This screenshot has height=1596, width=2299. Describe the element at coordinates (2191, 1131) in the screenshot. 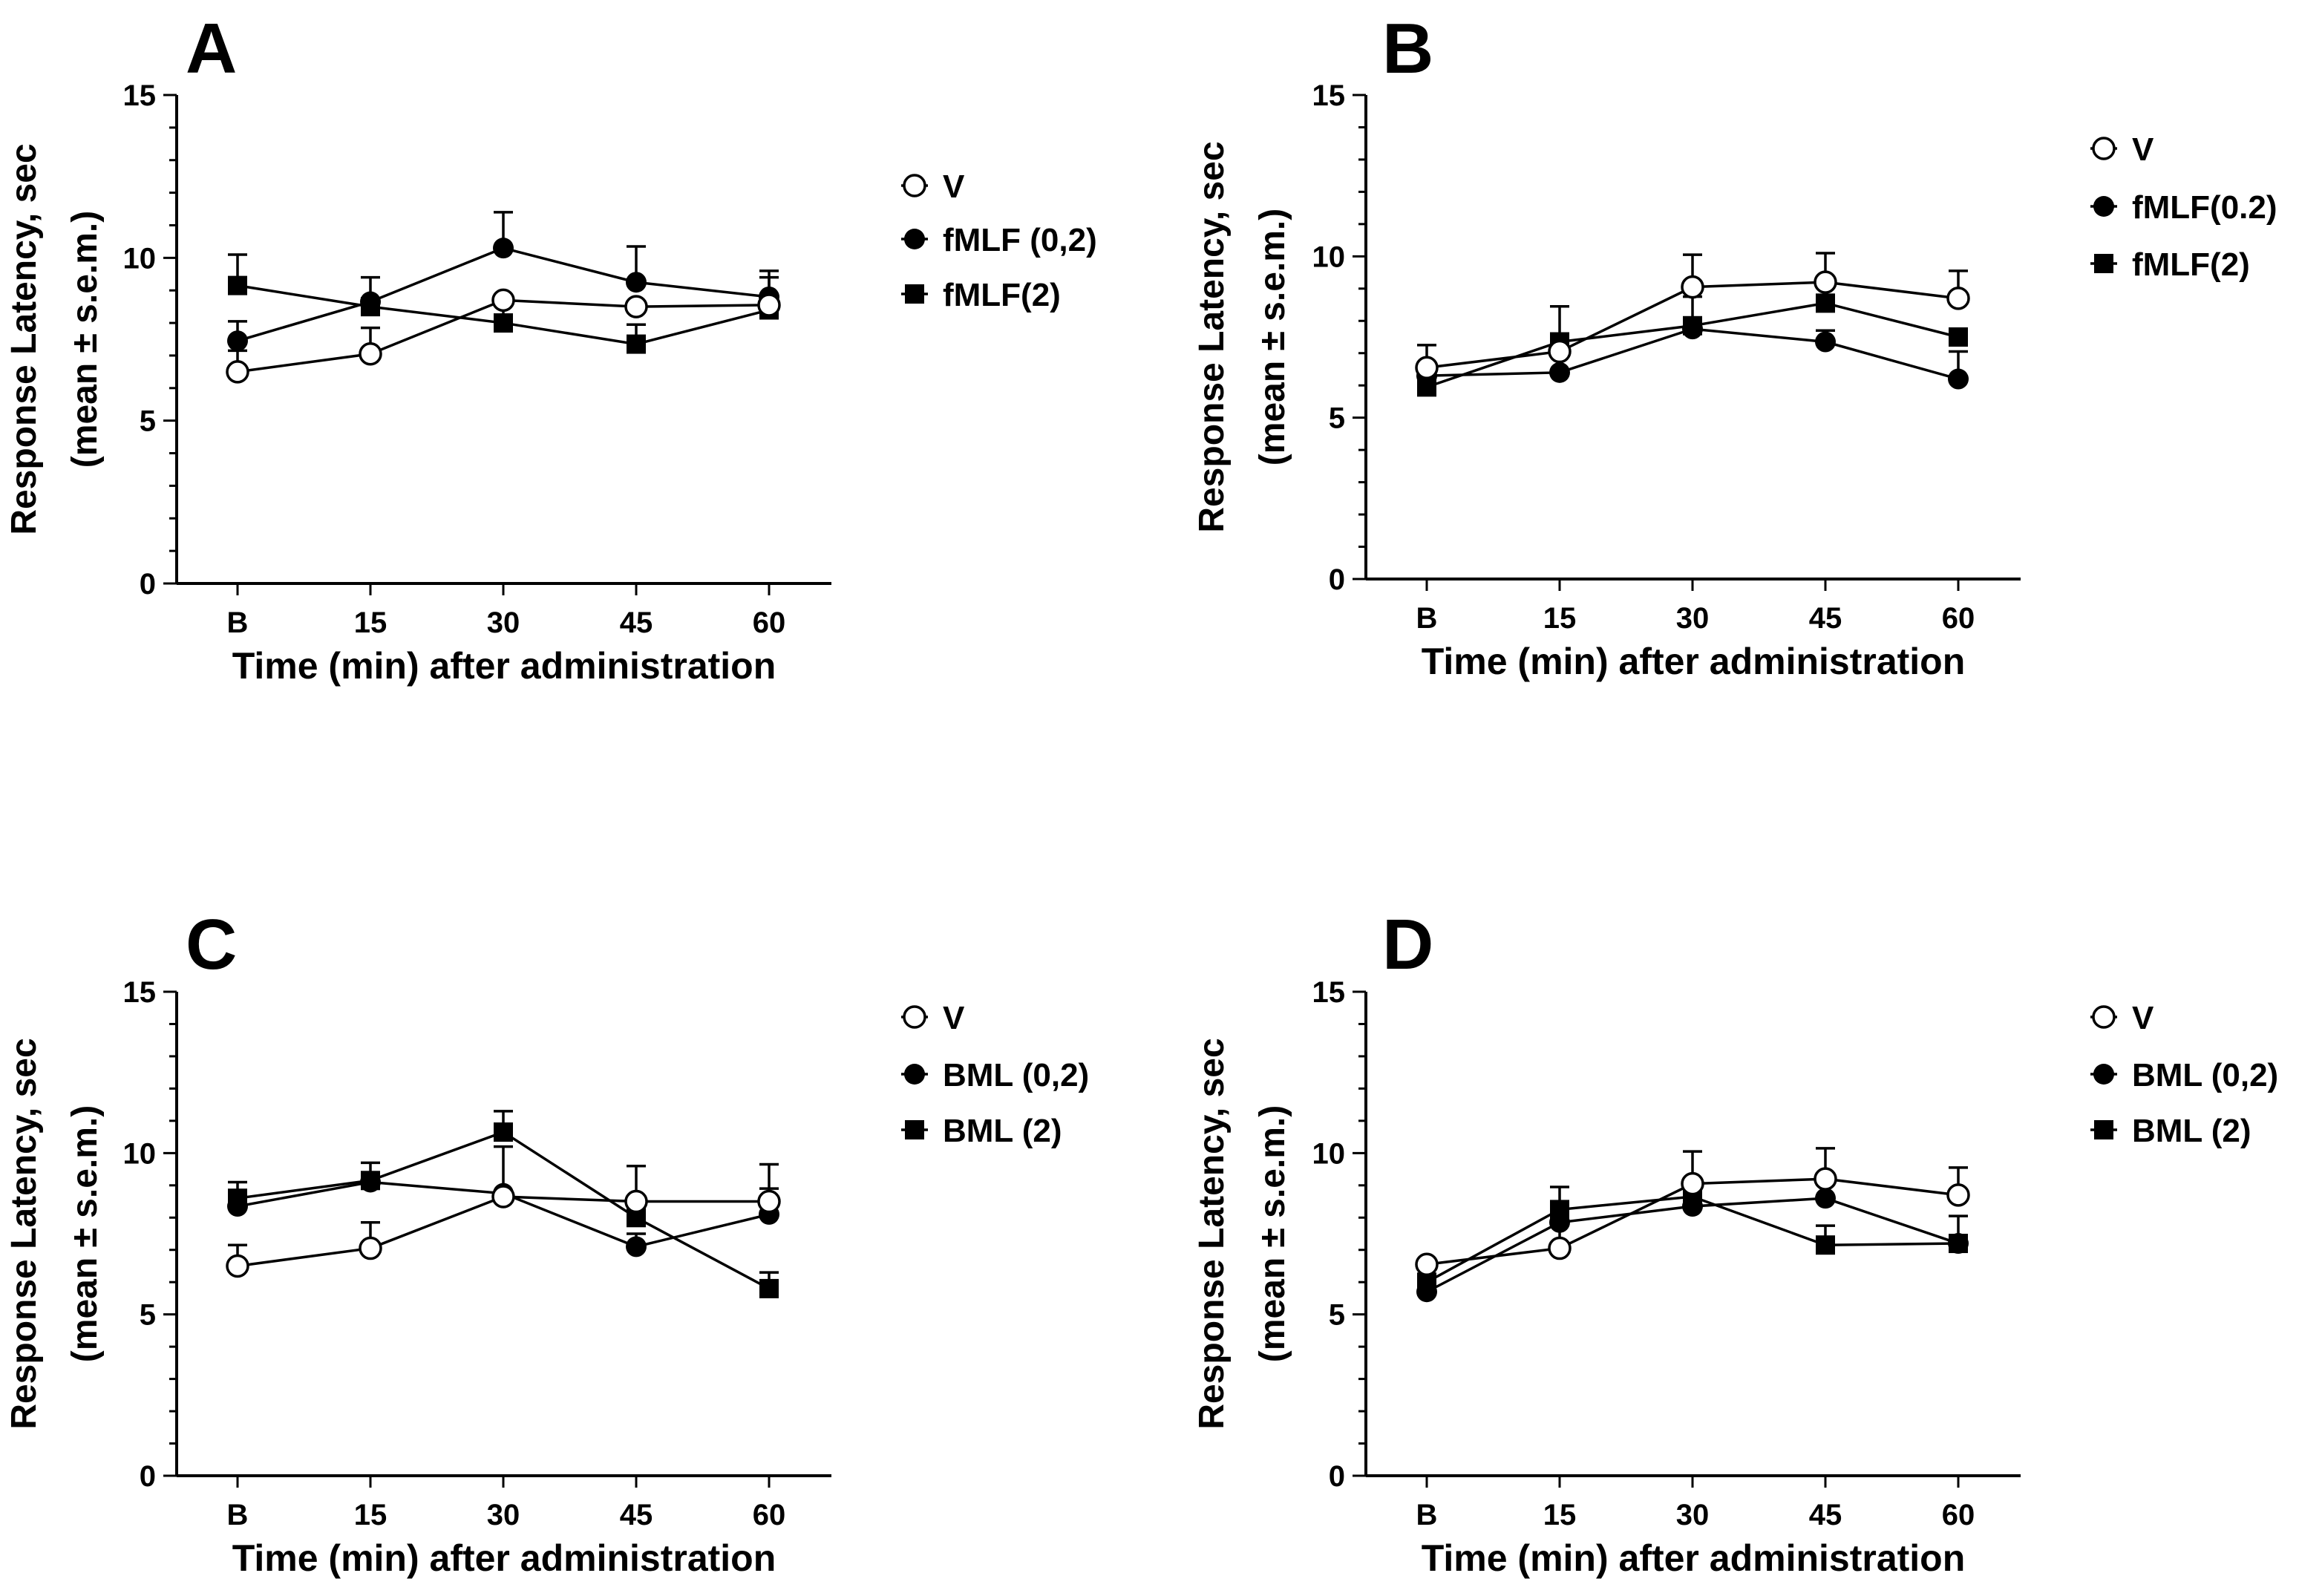

I see `legend-label: BML (2)` at that location.